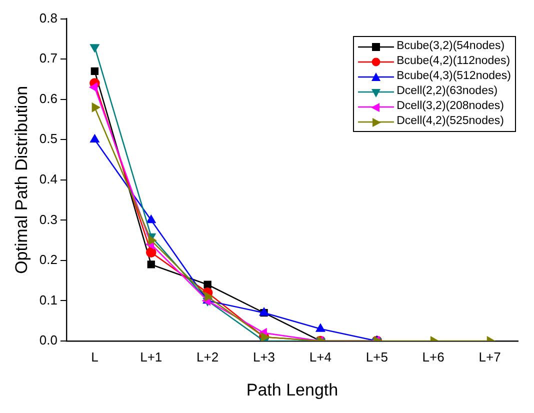 The width and height of the screenshot is (534, 413). I want to click on y-tick-label: 0.3, so click(48, 219).